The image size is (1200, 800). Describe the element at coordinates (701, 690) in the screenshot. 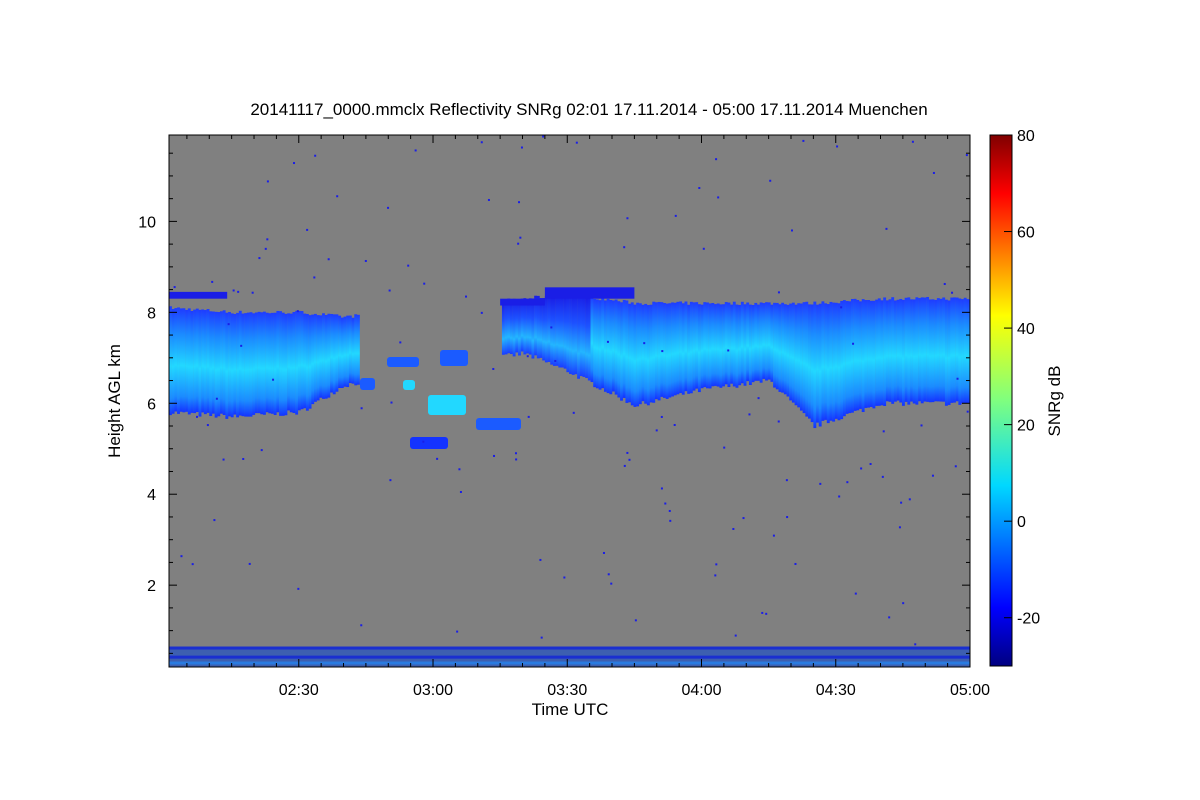

I see `x-tick-label: 04:00` at that location.